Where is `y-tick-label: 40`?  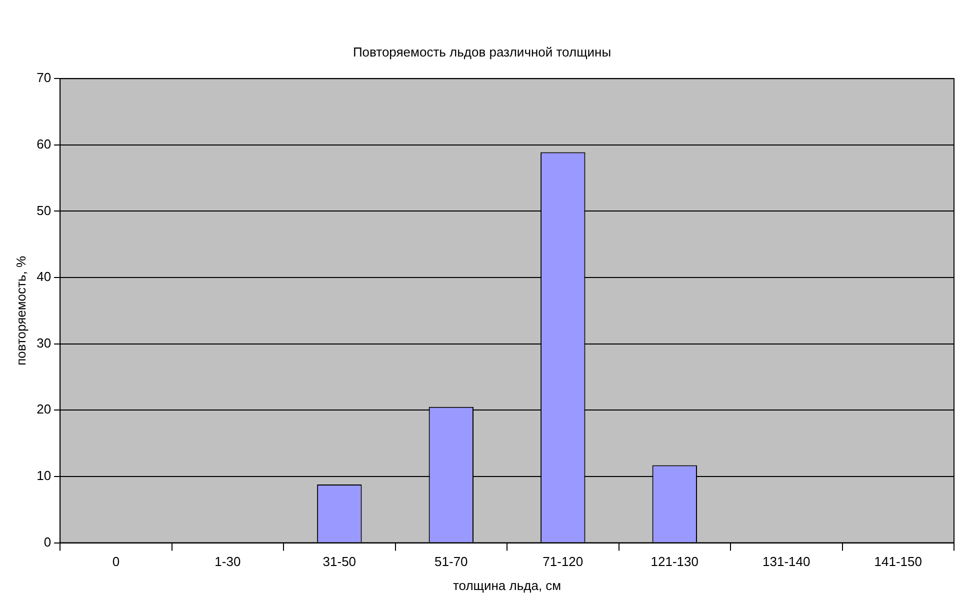
y-tick-label: 40 is located at coordinates (44, 276).